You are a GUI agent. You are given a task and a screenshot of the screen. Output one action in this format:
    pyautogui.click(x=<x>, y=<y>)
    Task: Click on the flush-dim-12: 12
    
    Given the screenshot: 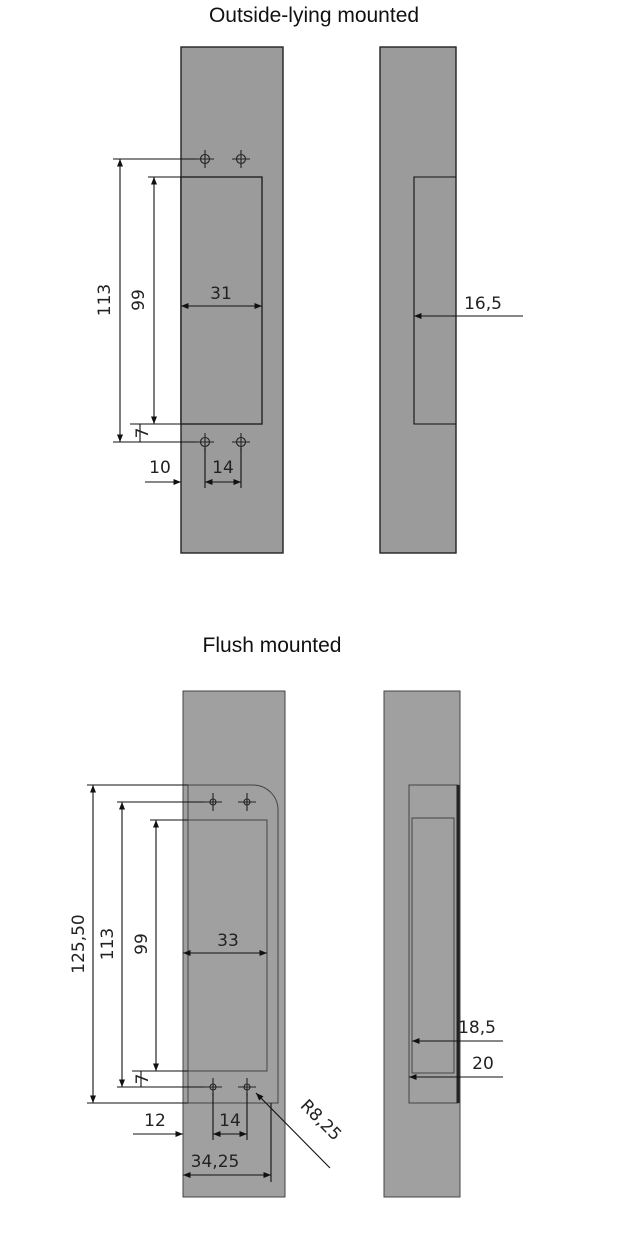 What is the action you would take?
    pyautogui.click(x=155, y=1121)
    